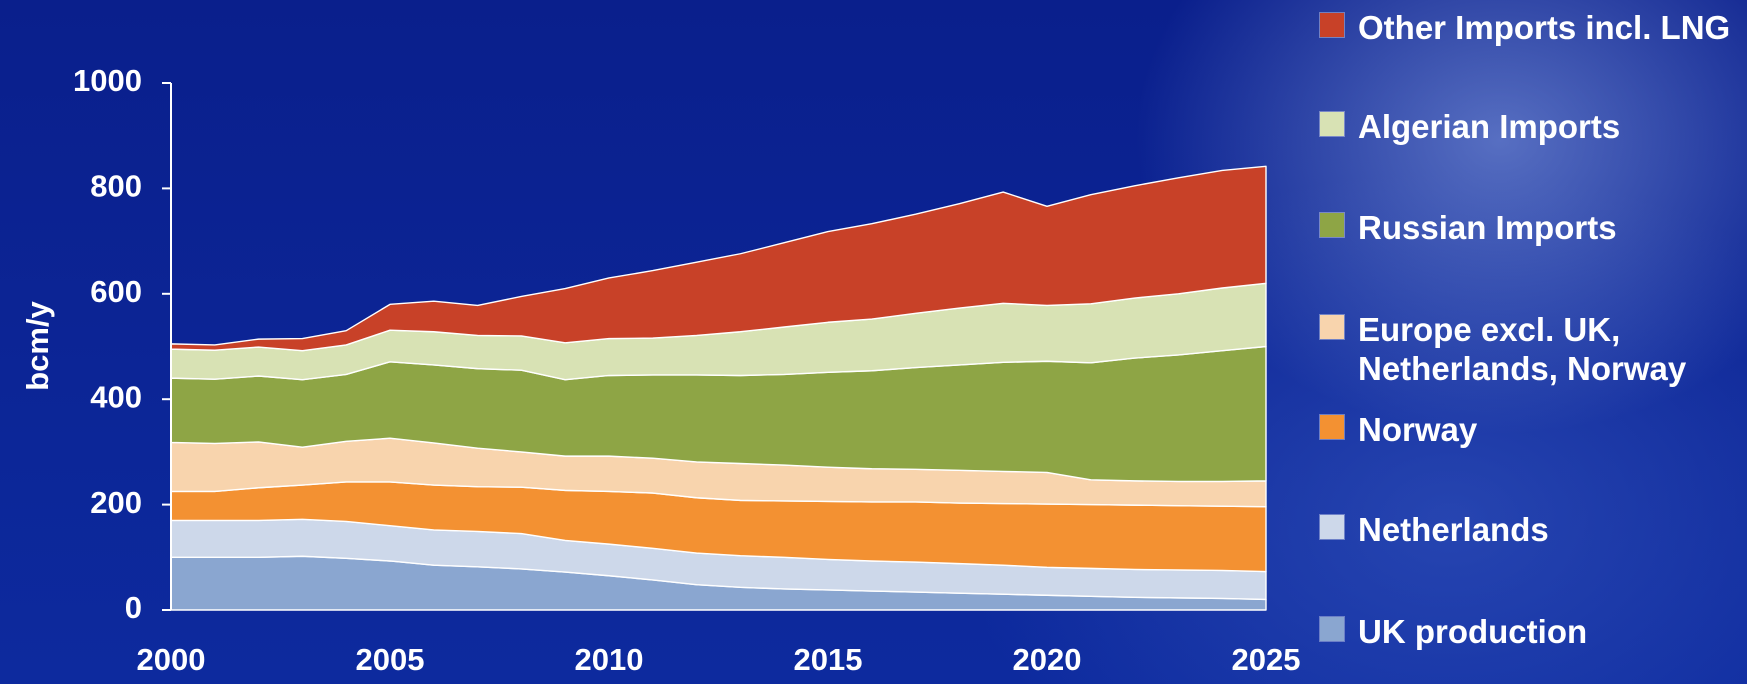 The height and width of the screenshot is (684, 1747). What do you see at coordinates (1047, 659) in the screenshot?
I see `x-tick-label-2020: 2020` at bounding box center [1047, 659].